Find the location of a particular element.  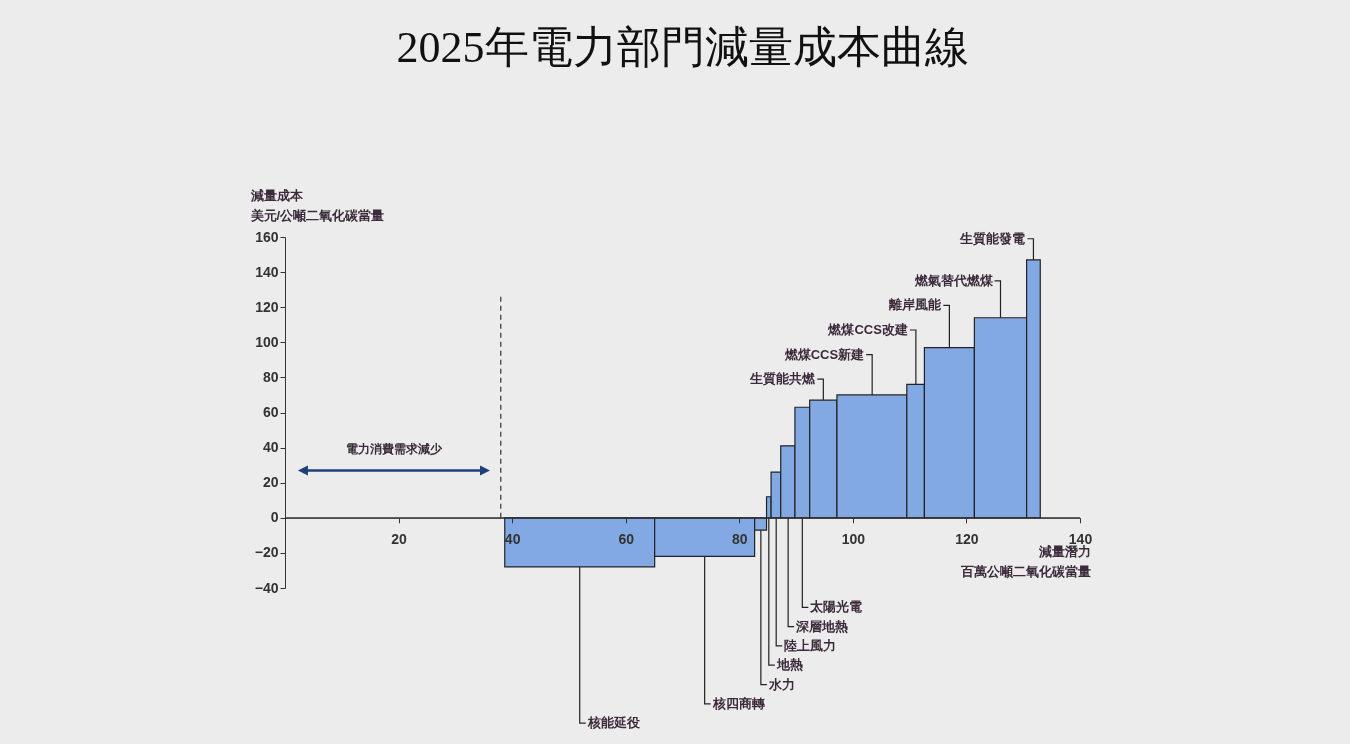

annotation: 核能延役 is located at coordinates (613, 723).